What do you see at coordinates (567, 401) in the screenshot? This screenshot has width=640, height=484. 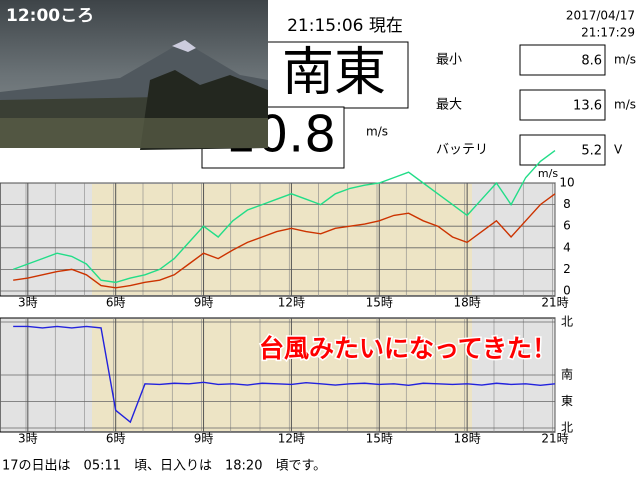 I see `y-tick-label: 東` at bounding box center [567, 401].